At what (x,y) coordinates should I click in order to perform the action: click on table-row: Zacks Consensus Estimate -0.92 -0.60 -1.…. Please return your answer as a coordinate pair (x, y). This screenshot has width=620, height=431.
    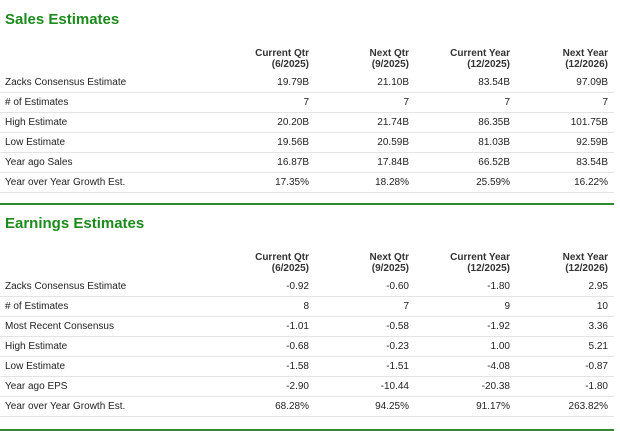
    Looking at the image, I should click on (307, 287).